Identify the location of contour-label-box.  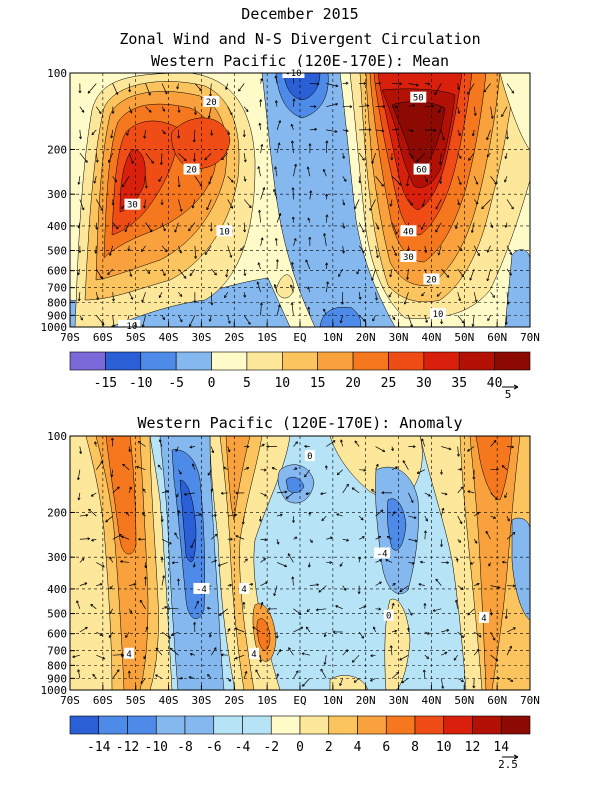
(421, 169).